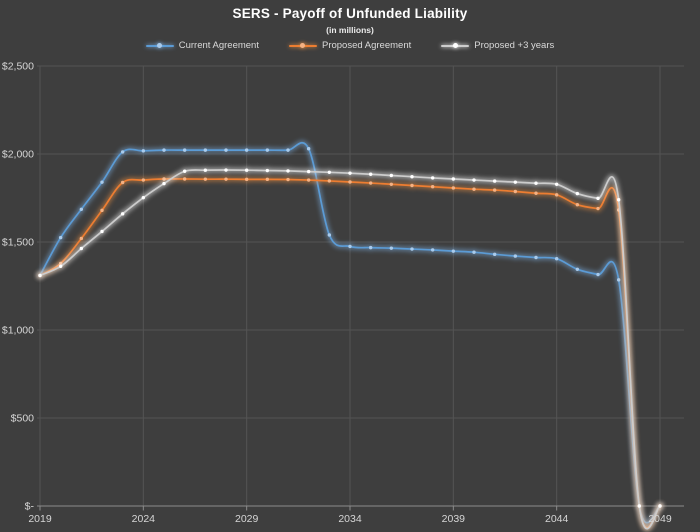  What do you see at coordinates (660, 519) in the screenshot?
I see `x-tick-label: 2049` at bounding box center [660, 519].